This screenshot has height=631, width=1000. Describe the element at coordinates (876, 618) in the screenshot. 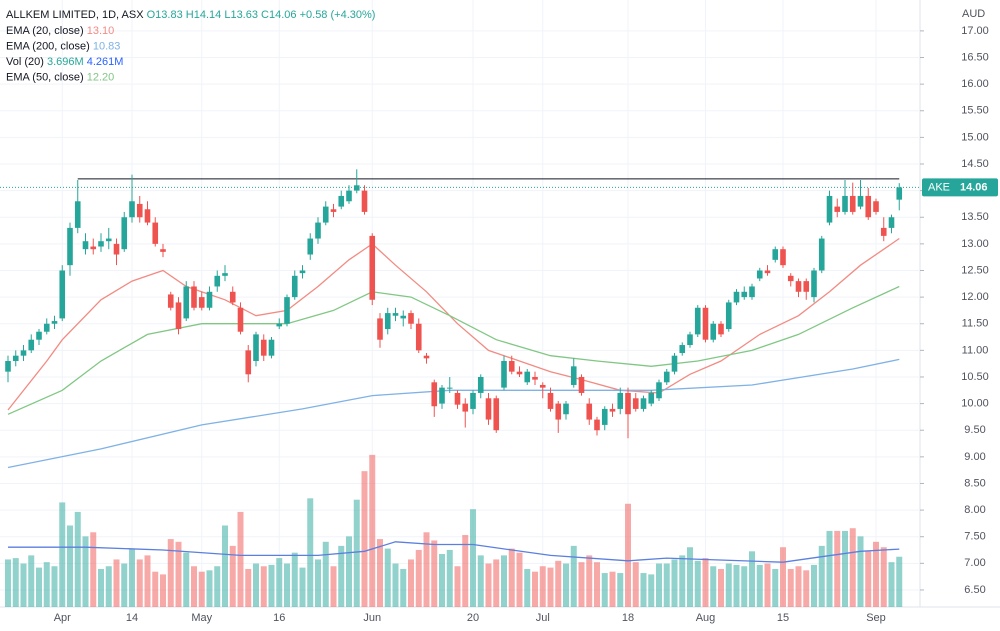

I see `x-tick-label: Sep` at that location.